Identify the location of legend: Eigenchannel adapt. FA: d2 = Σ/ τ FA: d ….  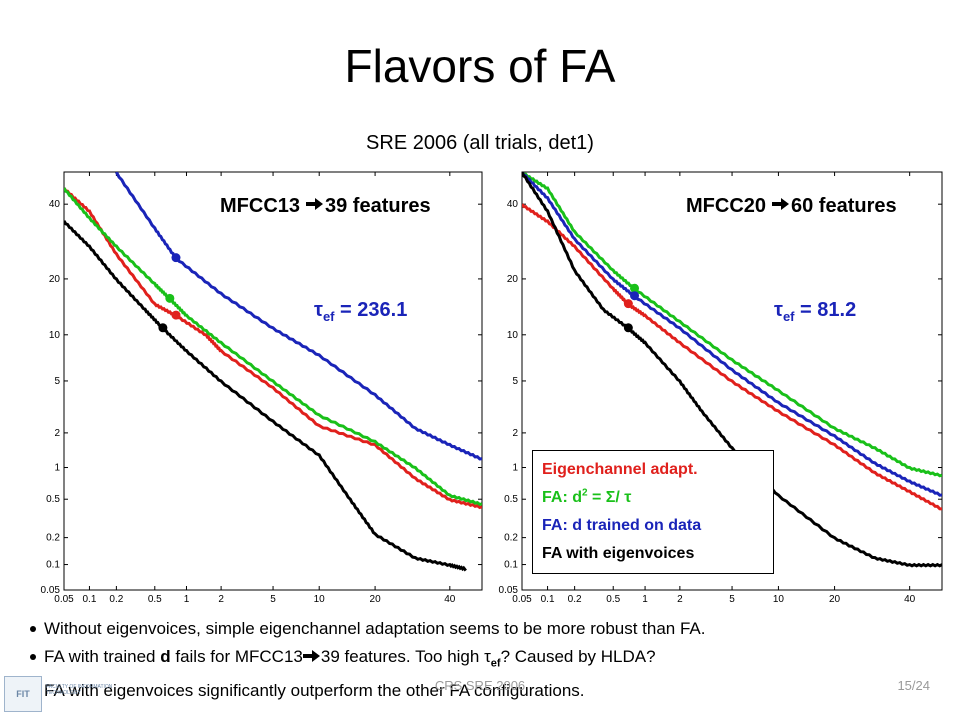
(653, 512).